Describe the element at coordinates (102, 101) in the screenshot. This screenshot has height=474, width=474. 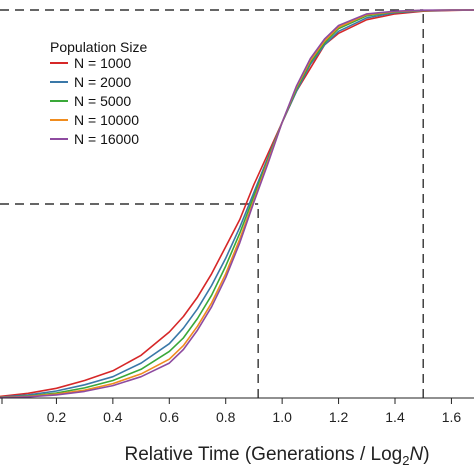
I see `legend-label-3: N = 5000` at that location.